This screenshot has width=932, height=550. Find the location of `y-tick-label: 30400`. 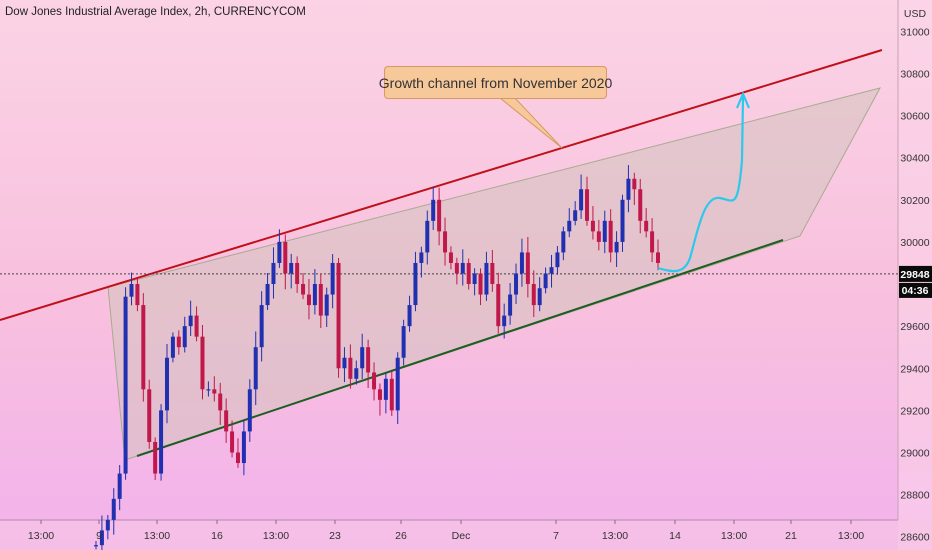

y-tick-label: 30400 is located at coordinates (914, 159).